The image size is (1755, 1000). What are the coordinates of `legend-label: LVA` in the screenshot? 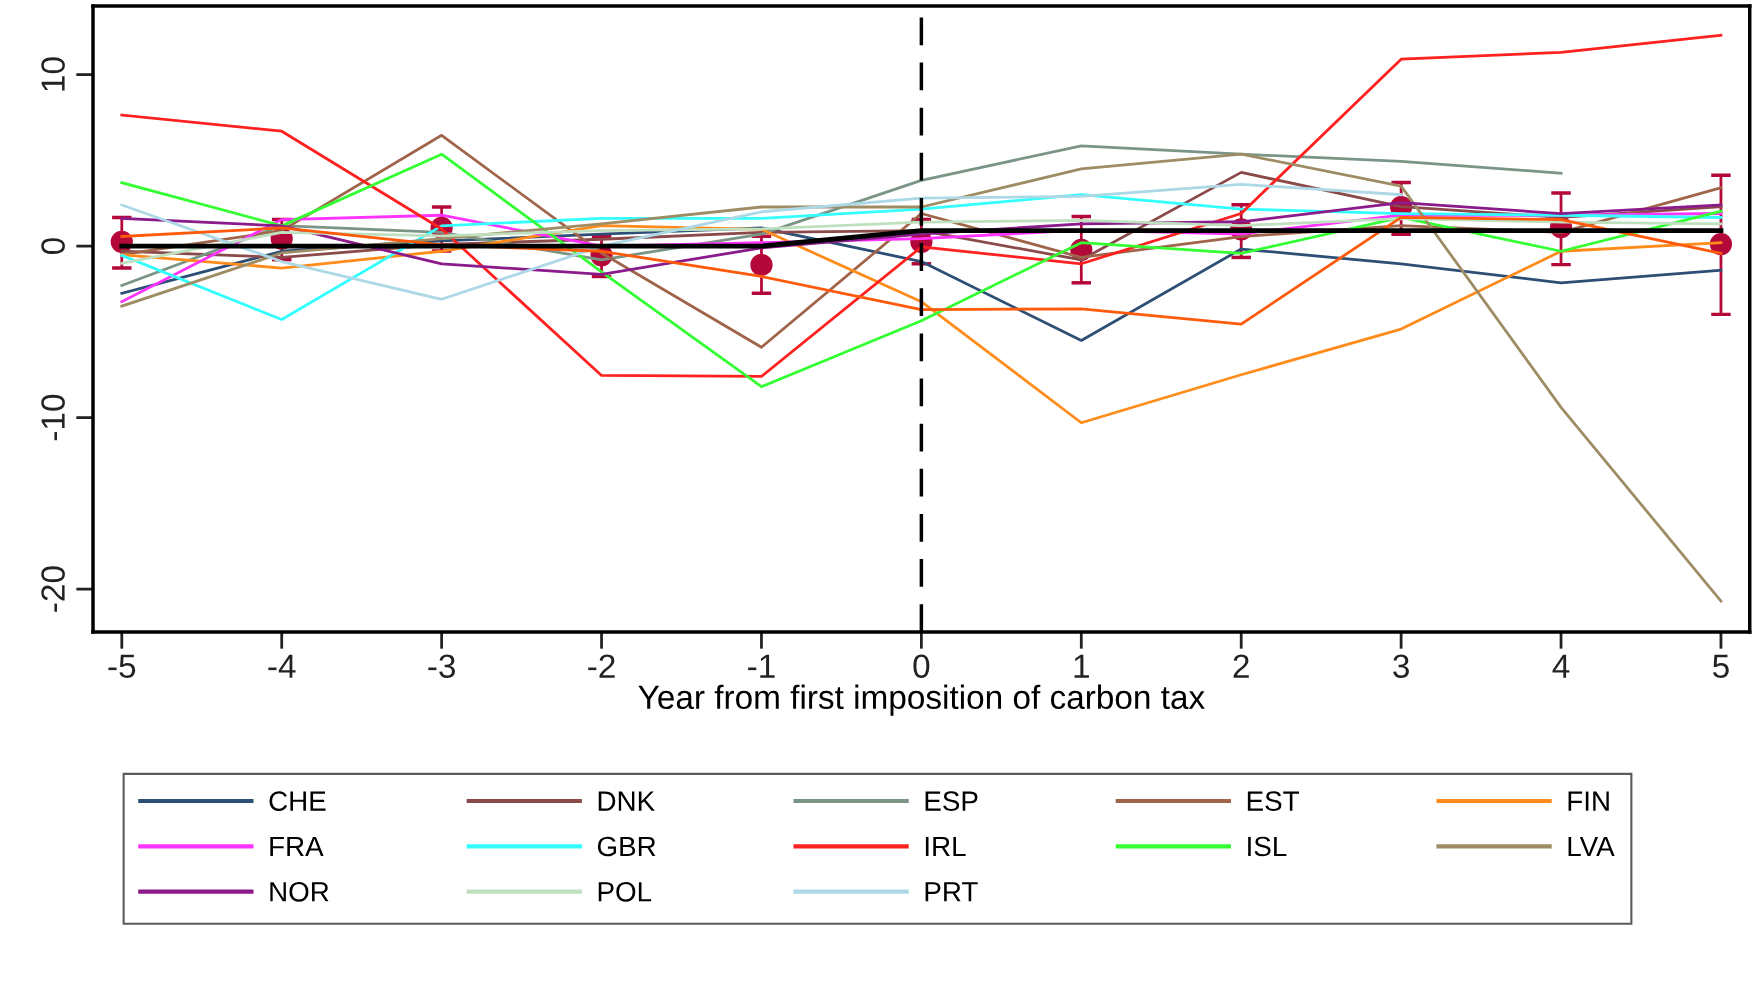 It's located at (1591, 846).